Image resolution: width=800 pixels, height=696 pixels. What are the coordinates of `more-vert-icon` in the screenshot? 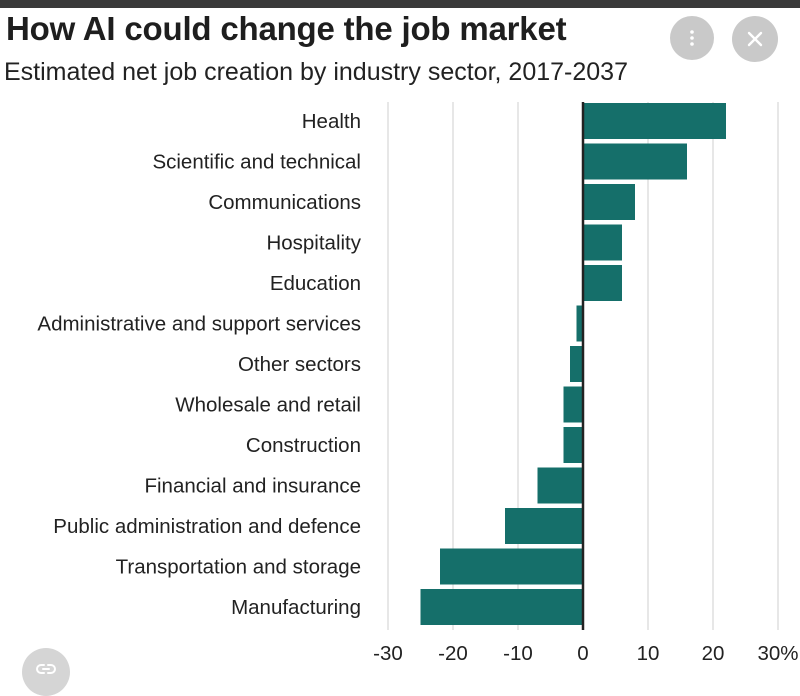 It's located at (692, 38).